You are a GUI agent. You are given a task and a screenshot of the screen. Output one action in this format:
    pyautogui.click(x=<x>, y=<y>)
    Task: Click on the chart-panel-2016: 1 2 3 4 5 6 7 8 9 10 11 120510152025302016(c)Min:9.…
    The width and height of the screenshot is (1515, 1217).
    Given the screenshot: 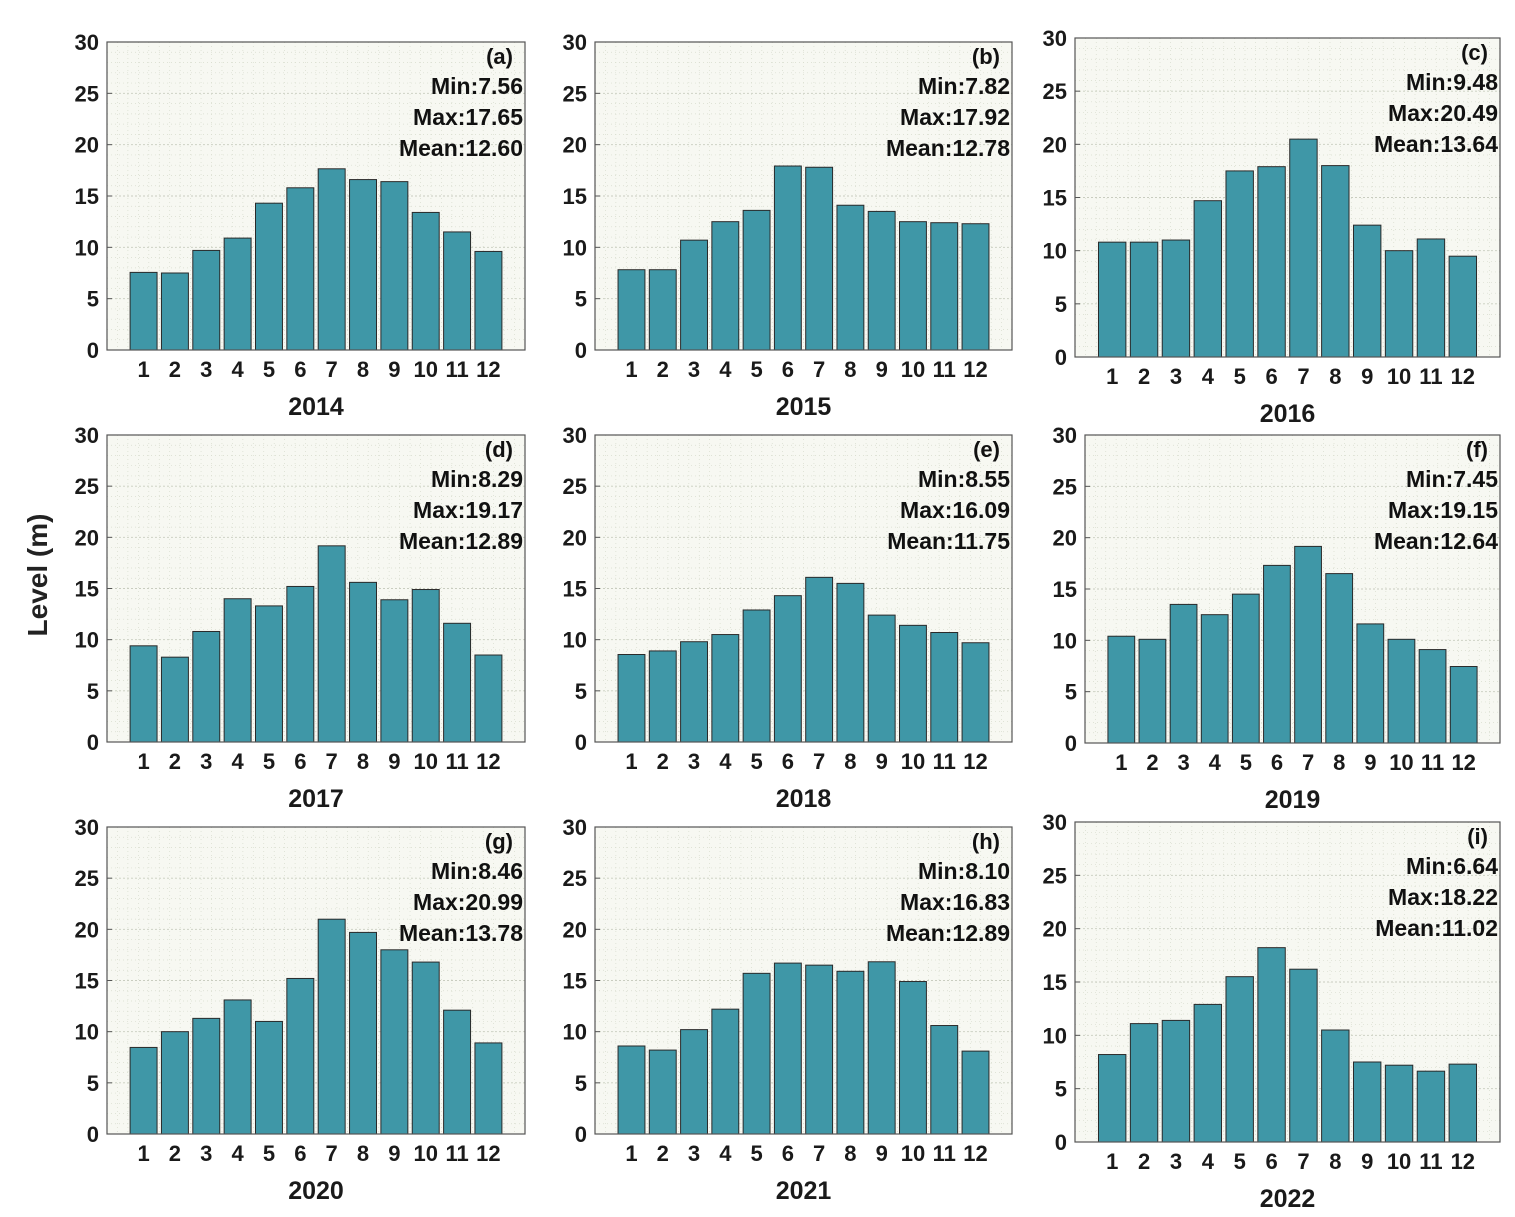 What is the action you would take?
    pyautogui.click(x=1272, y=227)
    